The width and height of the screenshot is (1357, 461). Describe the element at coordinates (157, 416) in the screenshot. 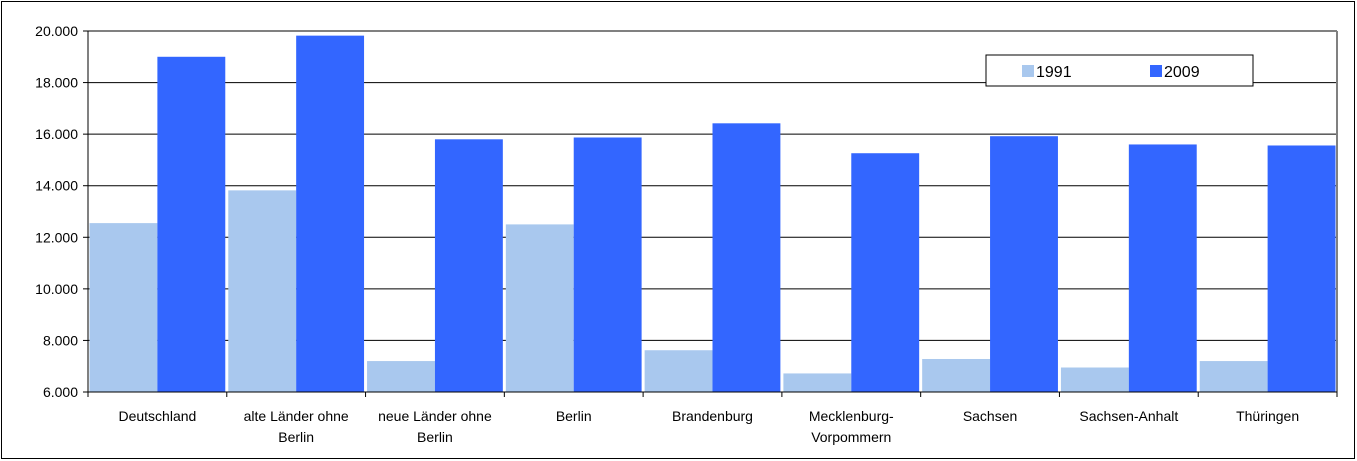

I see `x-tick-label: Deutschland` at that location.